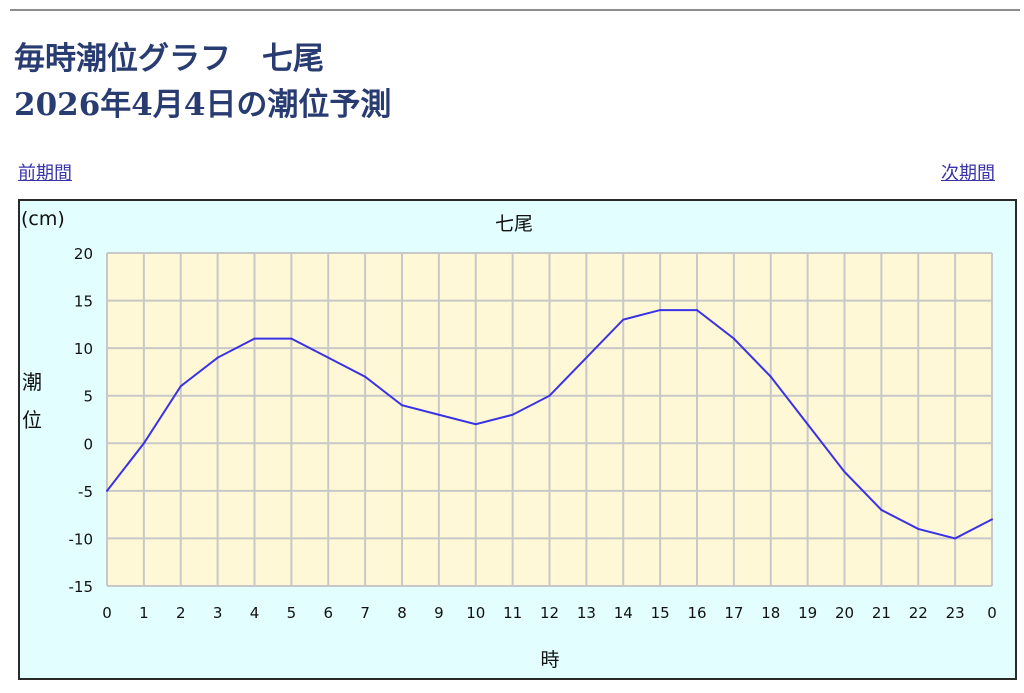  What do you see at coordinates (81, 587) in the screenshot?
I see `y-tick-label: -15` at bounding box center [81, 587].